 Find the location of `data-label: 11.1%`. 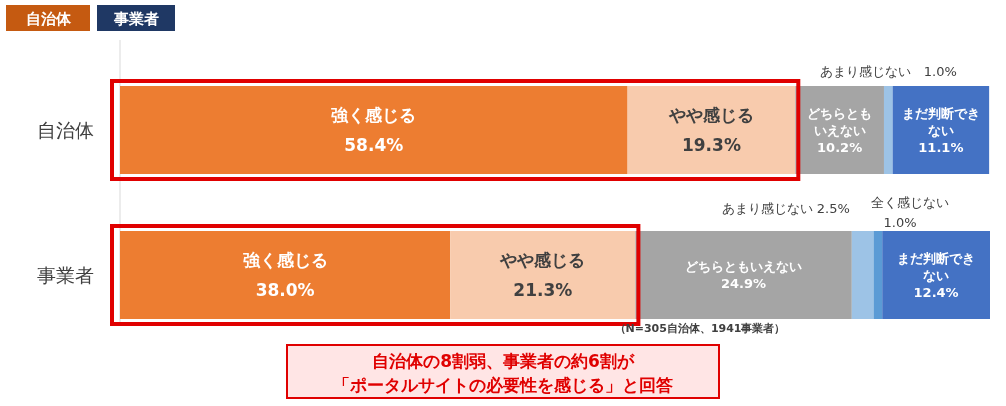

data-label: 11.1% is located at coordinates (941, 147).